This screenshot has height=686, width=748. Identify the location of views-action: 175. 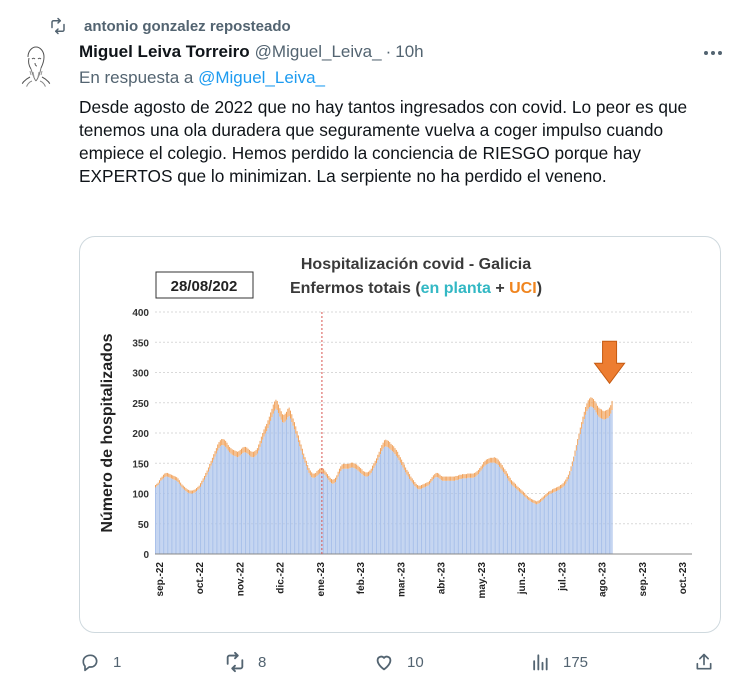
(558, 662).